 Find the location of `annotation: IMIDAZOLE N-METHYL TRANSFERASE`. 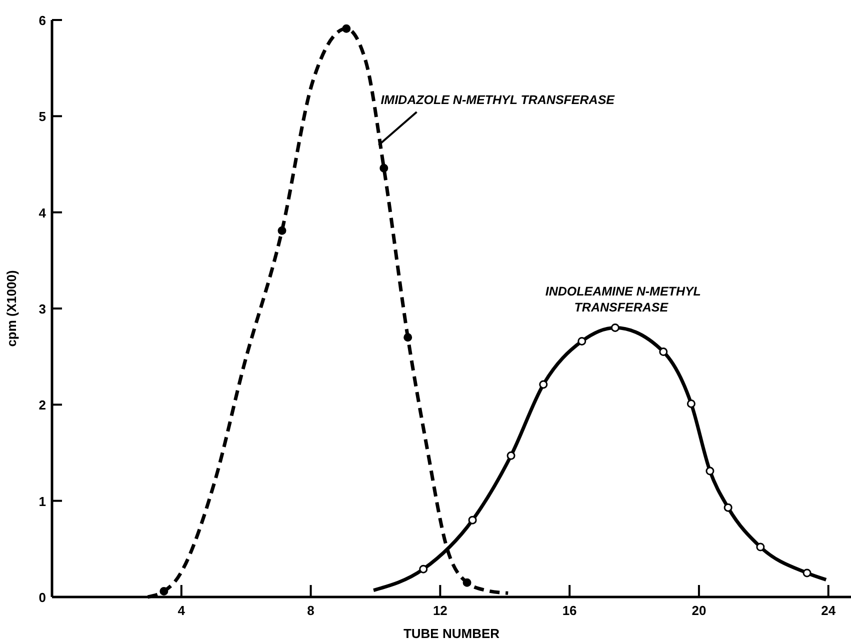

annotation: IMIDAZOLE N-METHYL TRANSFERASE is located at coordinates (498, 100).